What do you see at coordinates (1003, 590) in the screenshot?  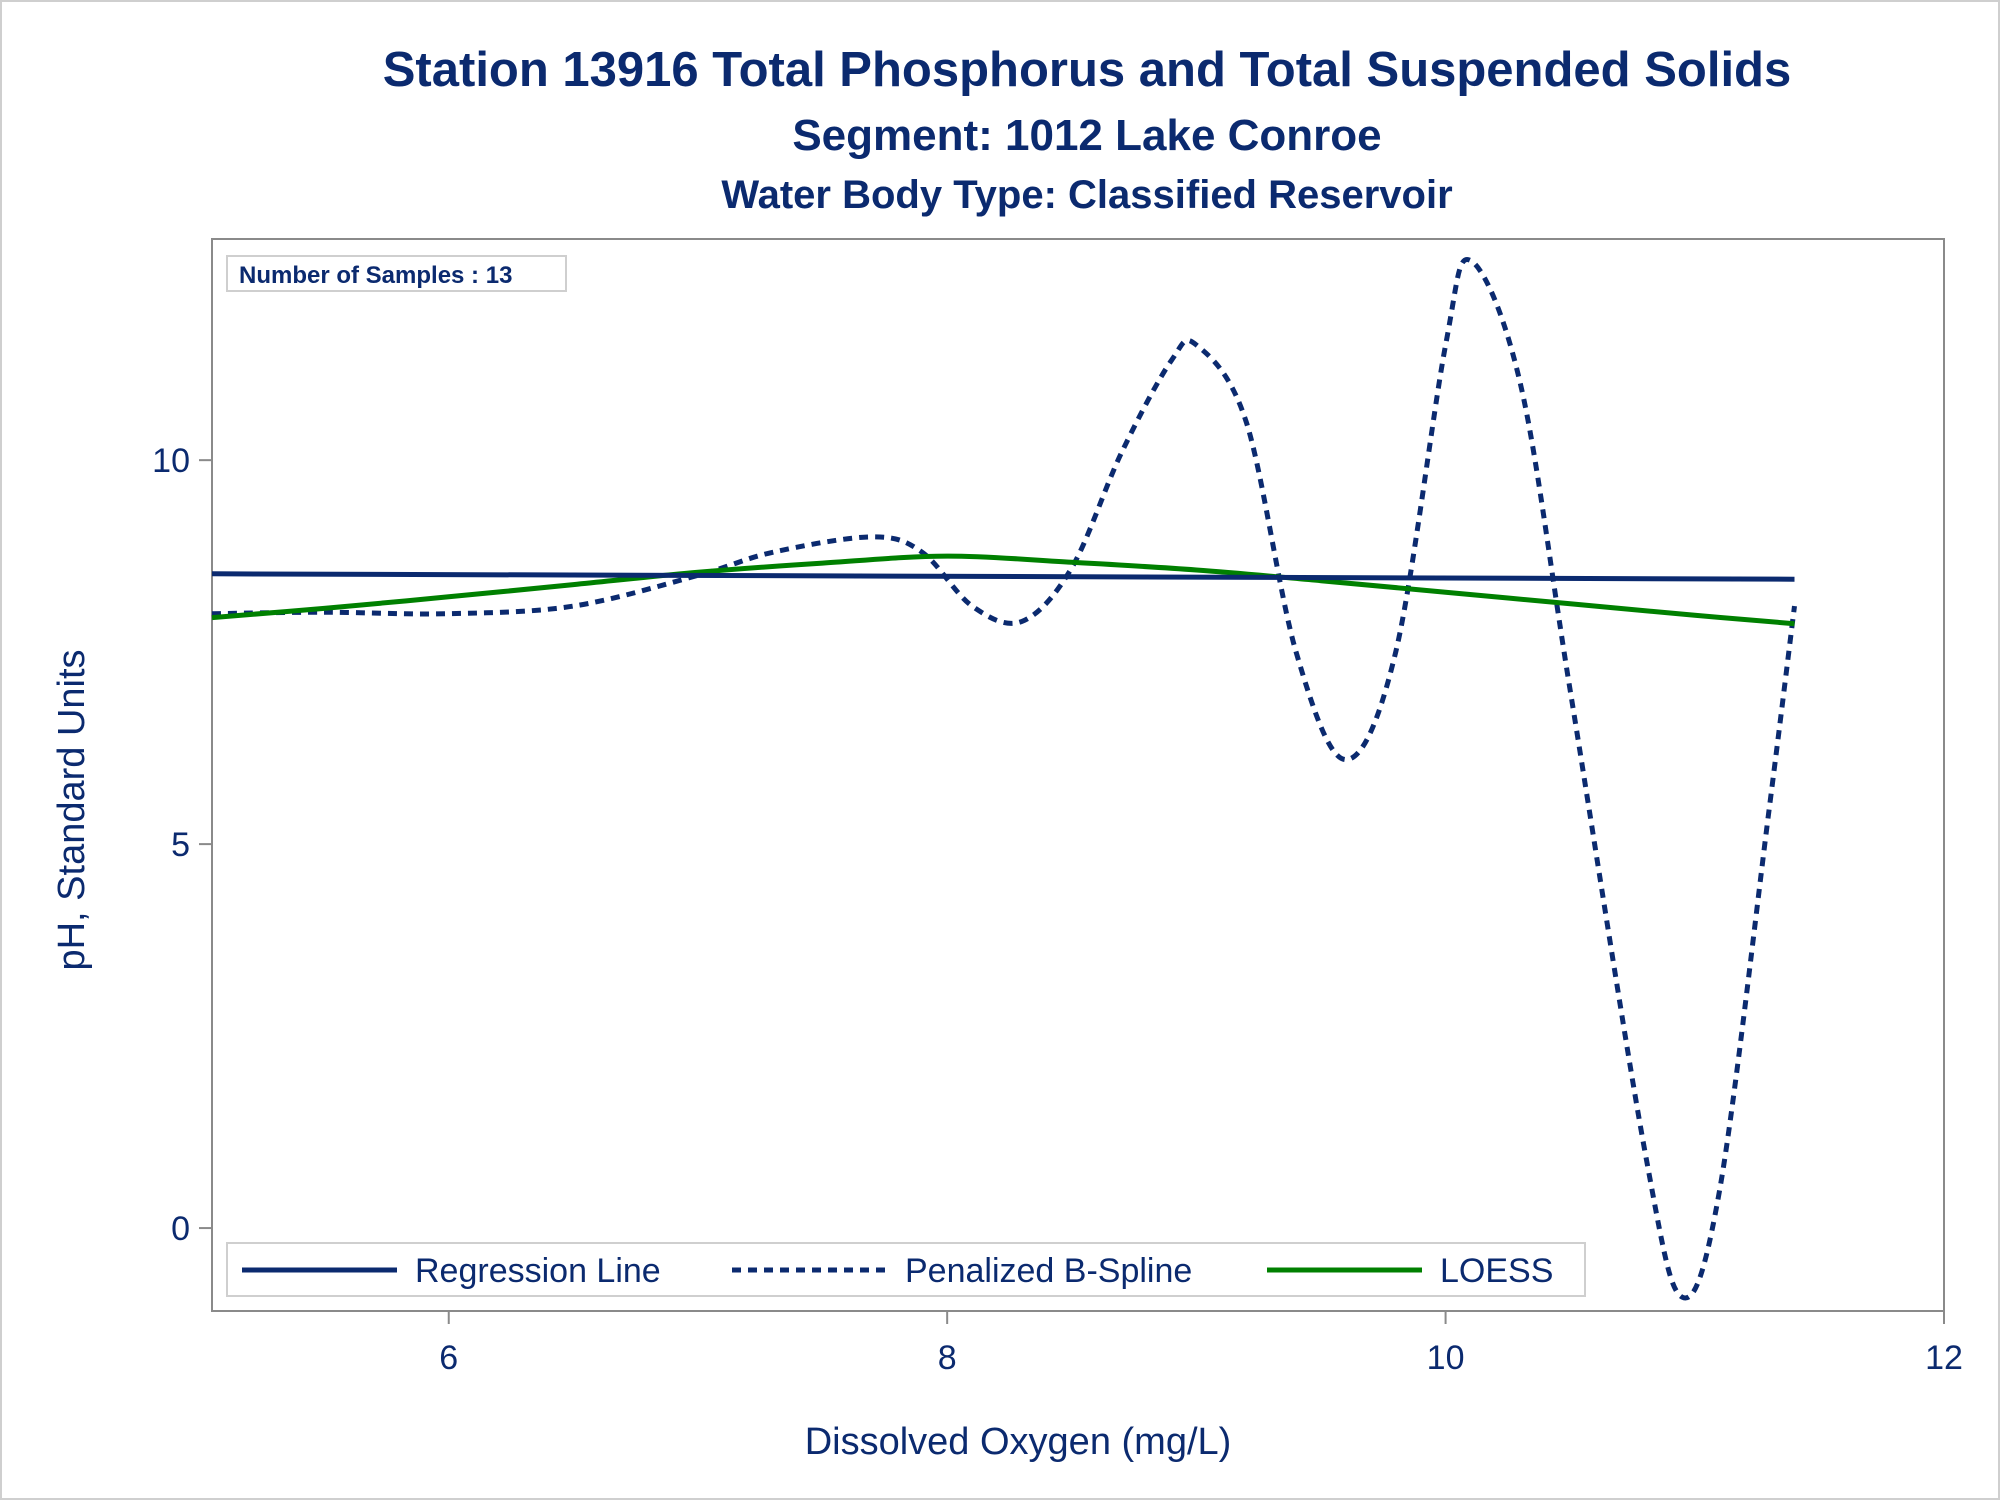 I see `series-line-loess` at bounding box center [1003, 590].